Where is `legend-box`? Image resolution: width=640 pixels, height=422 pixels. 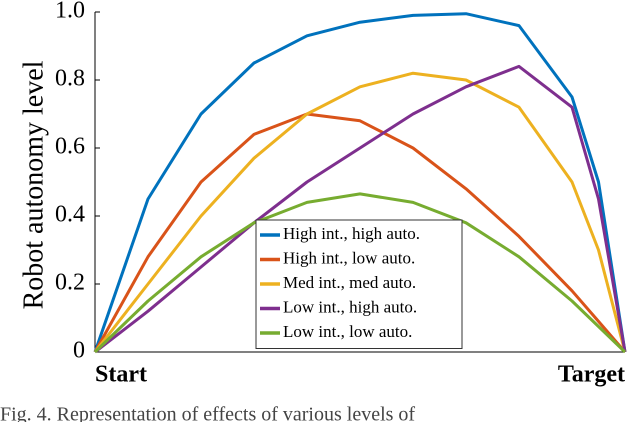
legend-box is located at coordinates (359, 284).